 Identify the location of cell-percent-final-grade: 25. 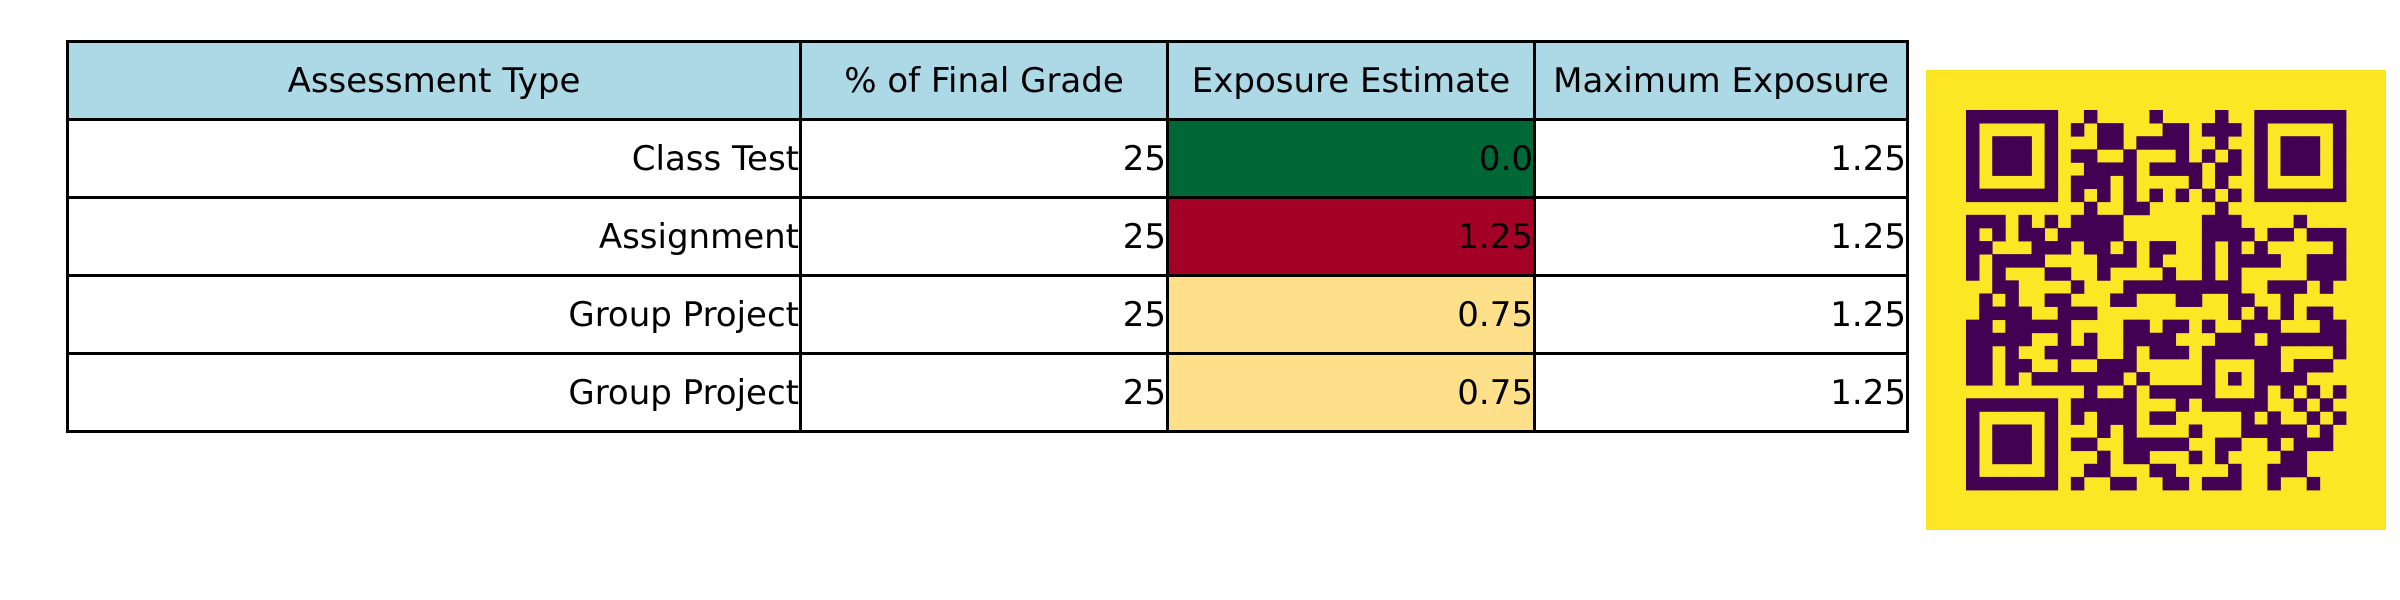
(984, 314).